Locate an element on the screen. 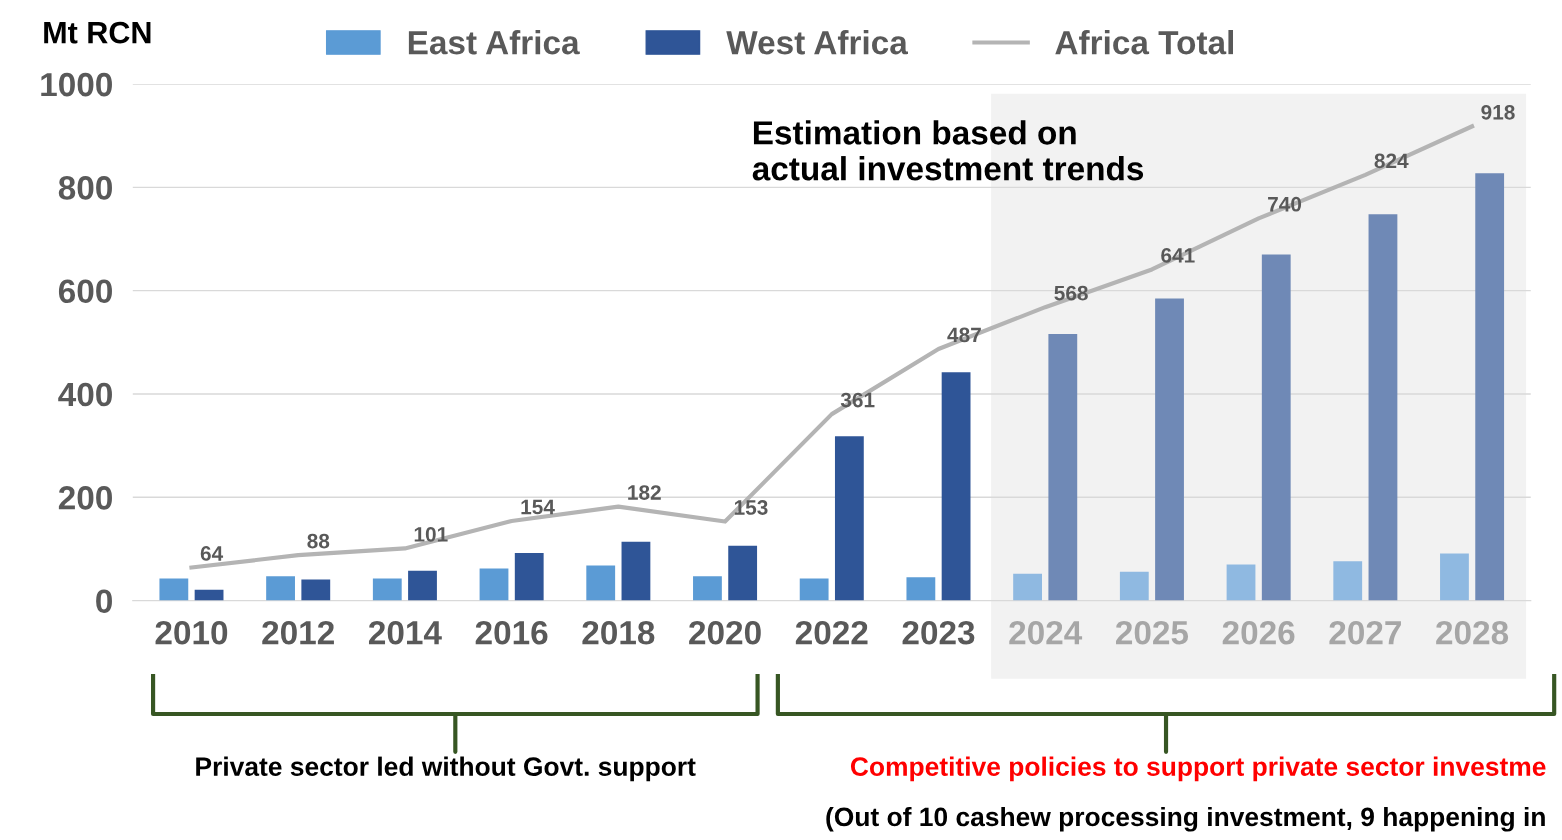 Image resolution: width=1562 pixels, height=840 pixels. x-tick-label: 2016 is located at coordinates (511, 632).